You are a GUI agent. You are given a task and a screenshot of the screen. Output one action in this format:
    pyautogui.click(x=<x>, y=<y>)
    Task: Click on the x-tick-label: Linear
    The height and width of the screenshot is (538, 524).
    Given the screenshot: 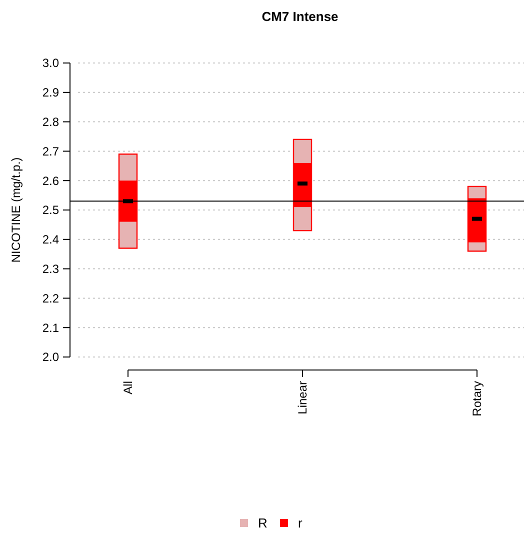 What is the action you would take?
    pyautogui.click(x=303, y=397)
    